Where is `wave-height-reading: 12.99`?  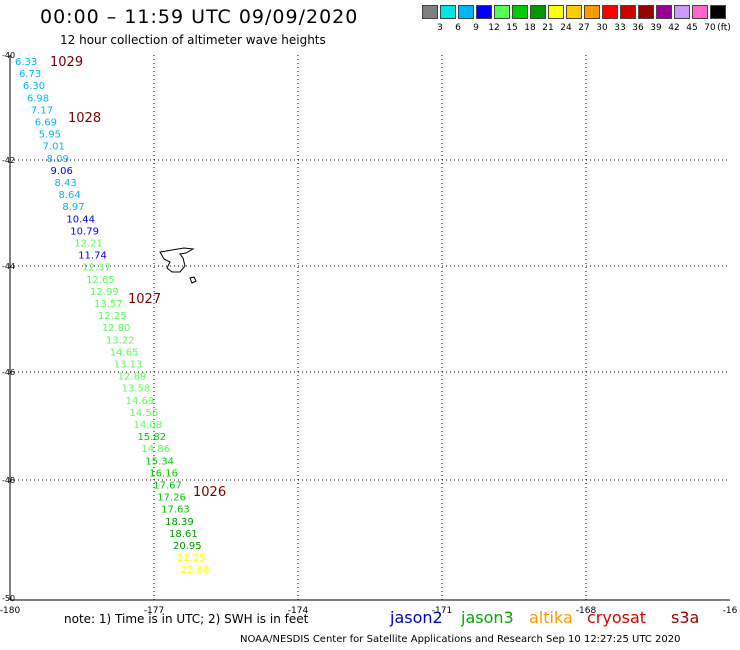
wave-height-reading: 12.99 is located at coordinates (104, 292).